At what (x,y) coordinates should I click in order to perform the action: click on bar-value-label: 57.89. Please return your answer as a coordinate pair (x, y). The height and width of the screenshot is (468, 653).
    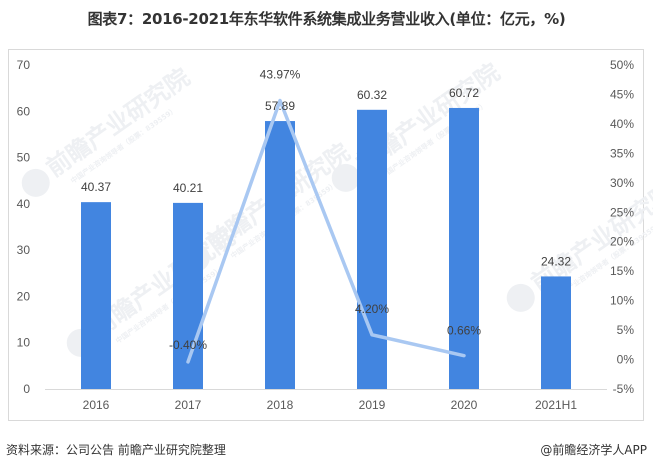
    Looking at the image, I should click on (280, 106).